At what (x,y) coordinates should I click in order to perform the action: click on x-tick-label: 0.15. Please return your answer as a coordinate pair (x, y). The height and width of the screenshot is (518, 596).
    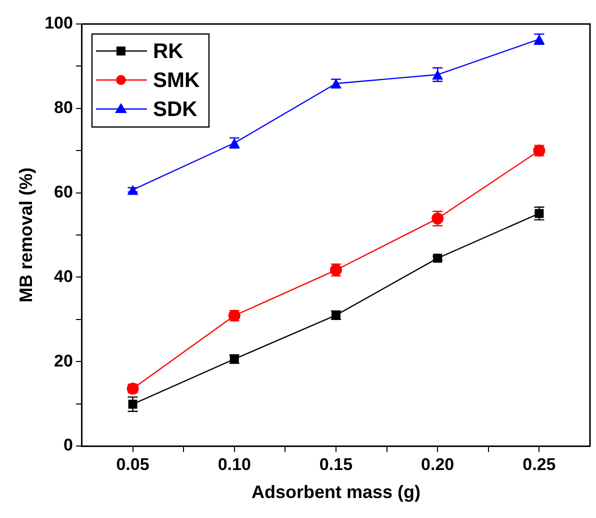
    Looking at the image, I should click on (336, 464).